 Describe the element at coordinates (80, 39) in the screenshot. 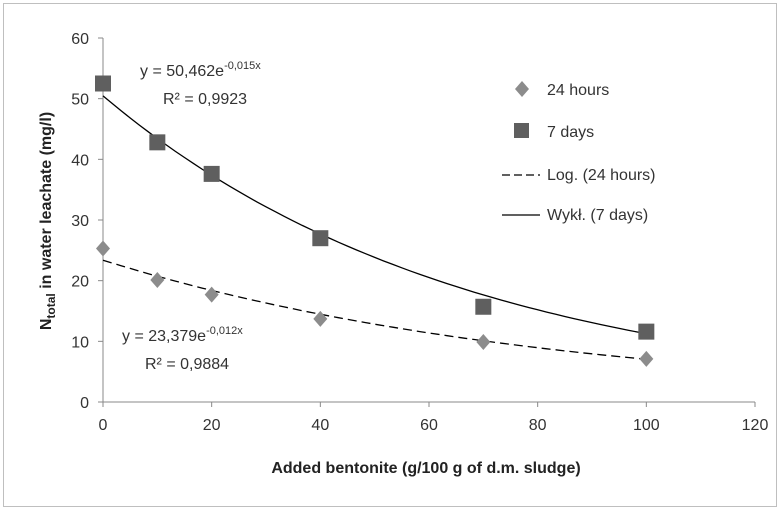

I see `y-tick-label: 60` at that location.